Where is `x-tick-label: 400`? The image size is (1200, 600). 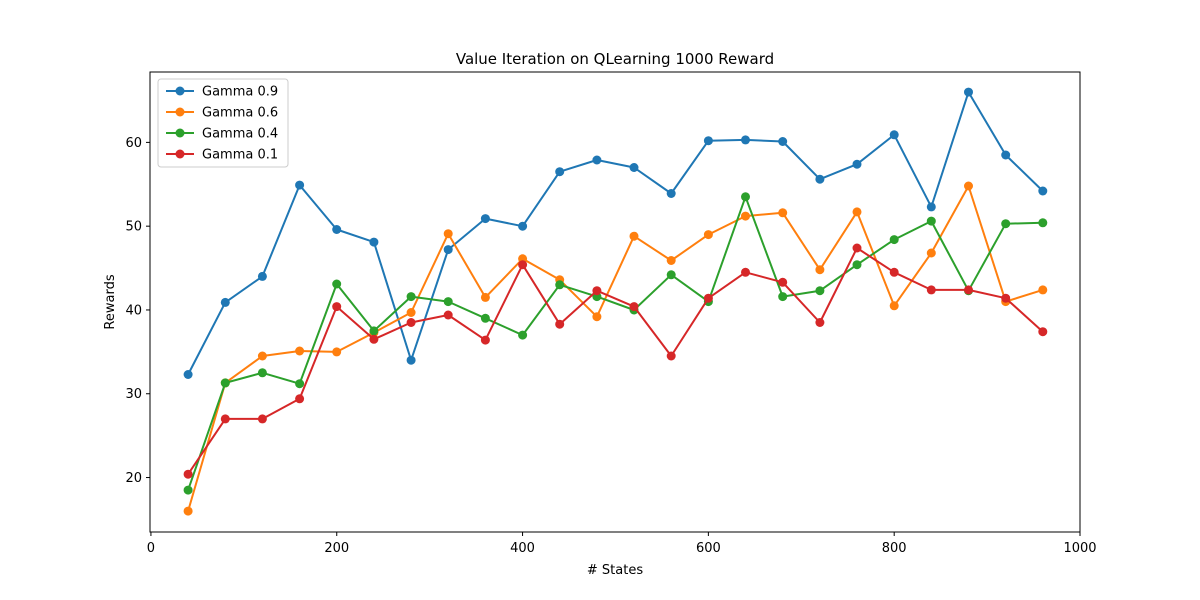
x-tick-label: 400 is located at coordinates (522, 548).